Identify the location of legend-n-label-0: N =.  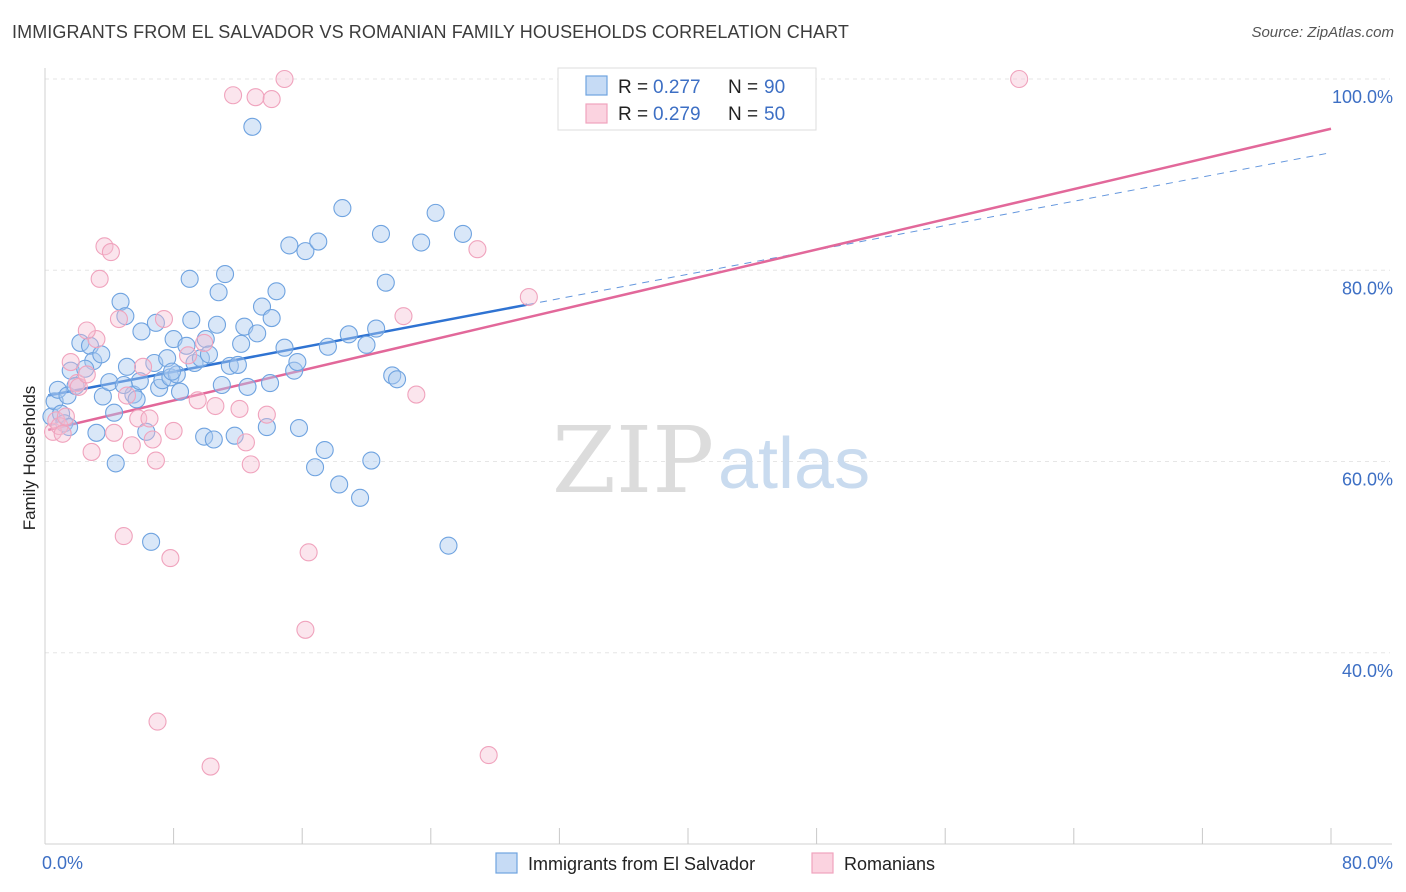
(743, 87).